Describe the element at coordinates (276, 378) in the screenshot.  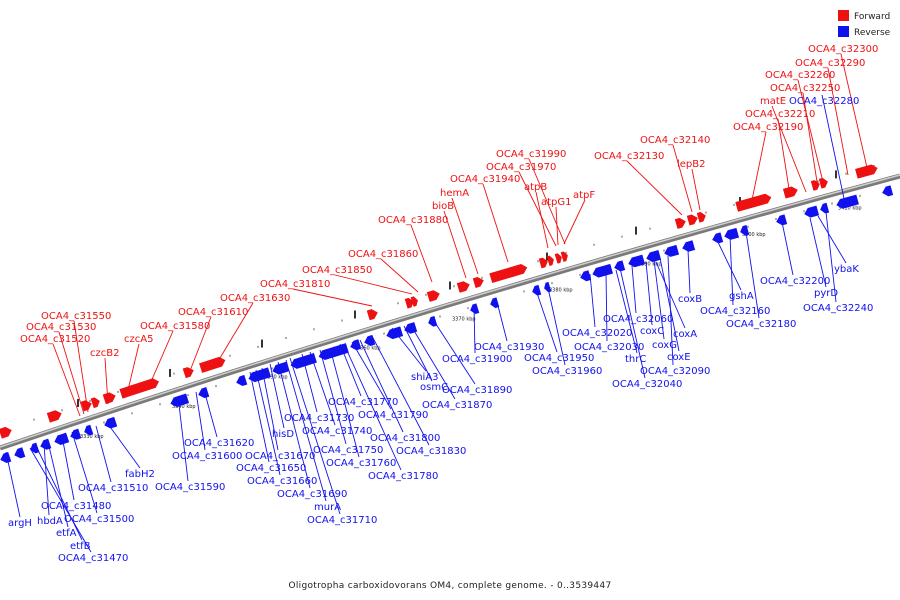
I see `kbp-label: 3350 kbp` at that location.